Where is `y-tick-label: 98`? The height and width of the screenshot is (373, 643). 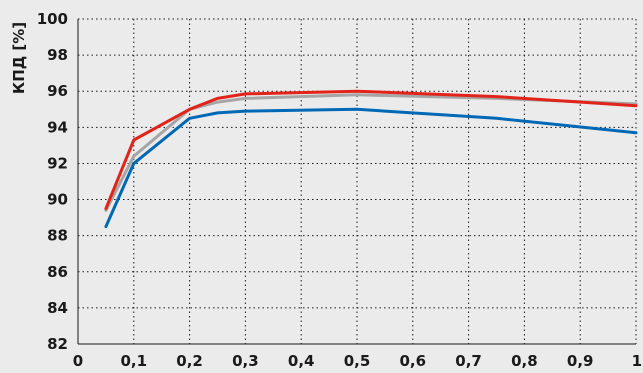 y-tick-label: 98 is located at coordinates (57, 55).